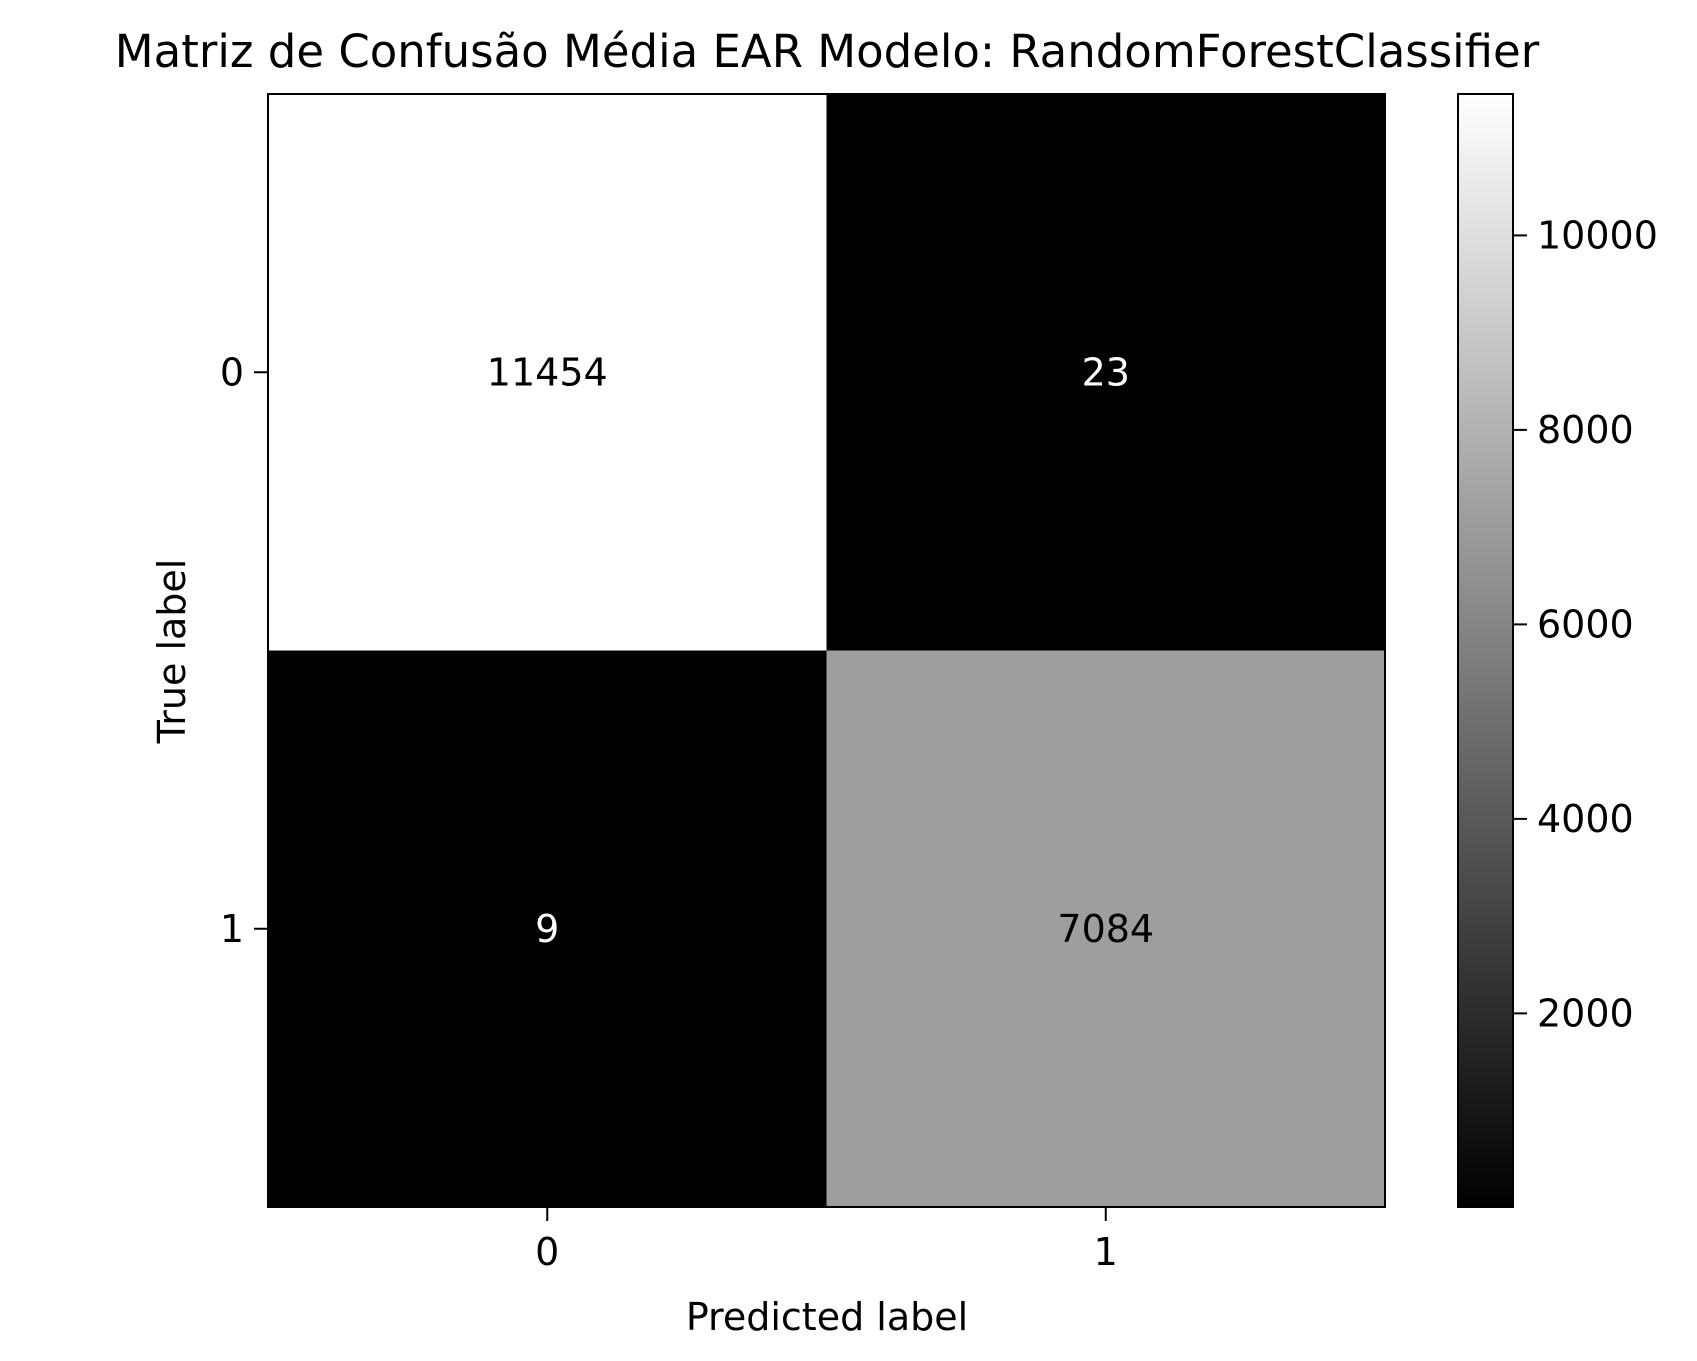 The height and width of the screenshot is (1361, 1697). What do you see at coordinates (547, 1252) in the screenshot?
I see `x-tick-label: 0` at bounding box center [547, 1252].